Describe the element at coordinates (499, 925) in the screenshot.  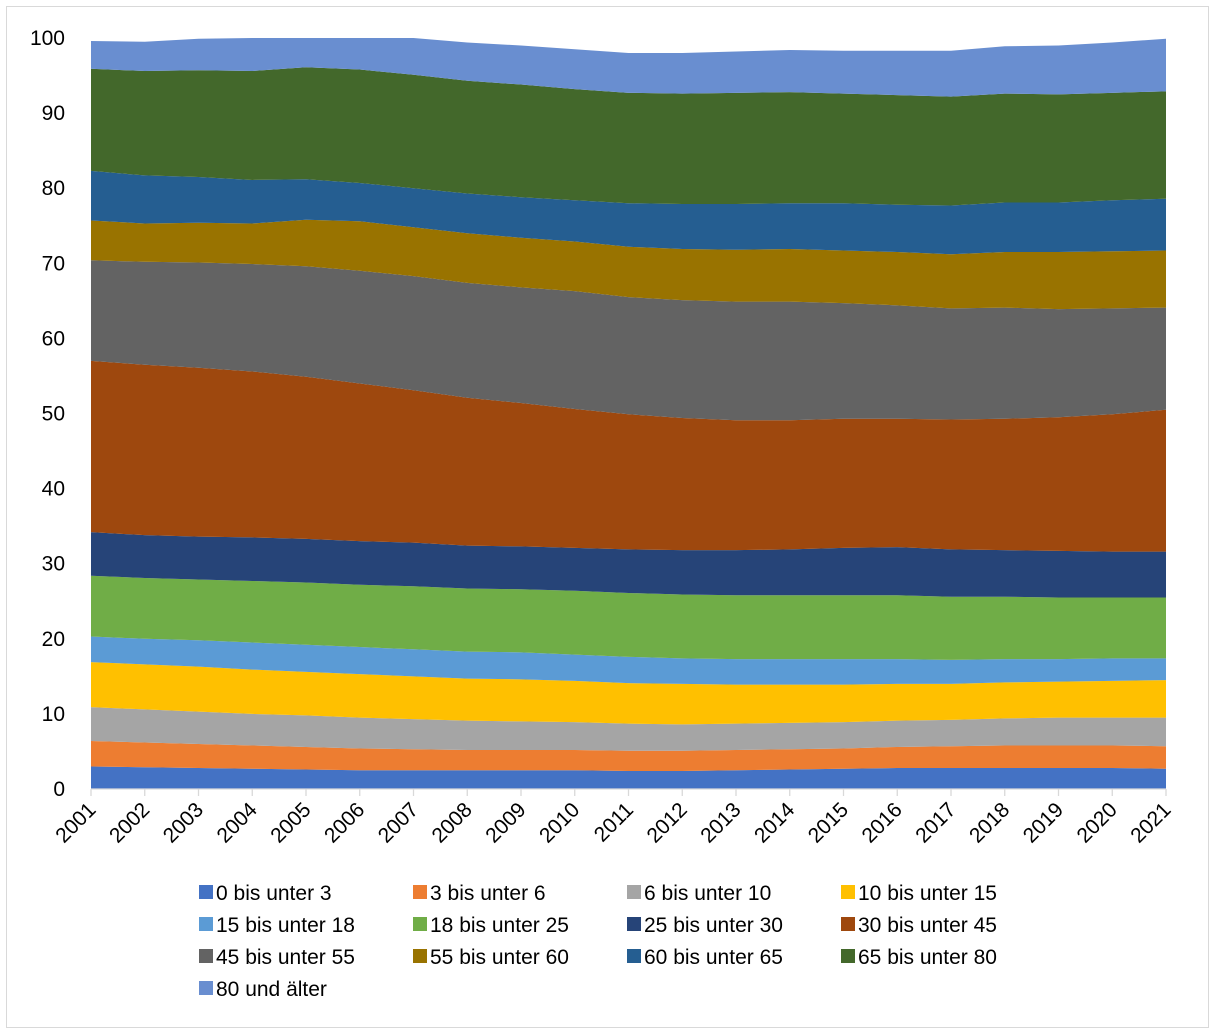
I see `legend-label: 18 bis unter 25` at that location.